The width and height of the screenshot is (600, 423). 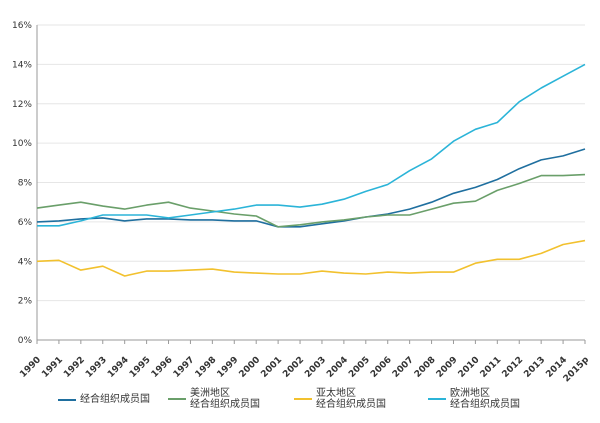 I want to click on x-tick-label: 2002, so click(x=293, y=367).